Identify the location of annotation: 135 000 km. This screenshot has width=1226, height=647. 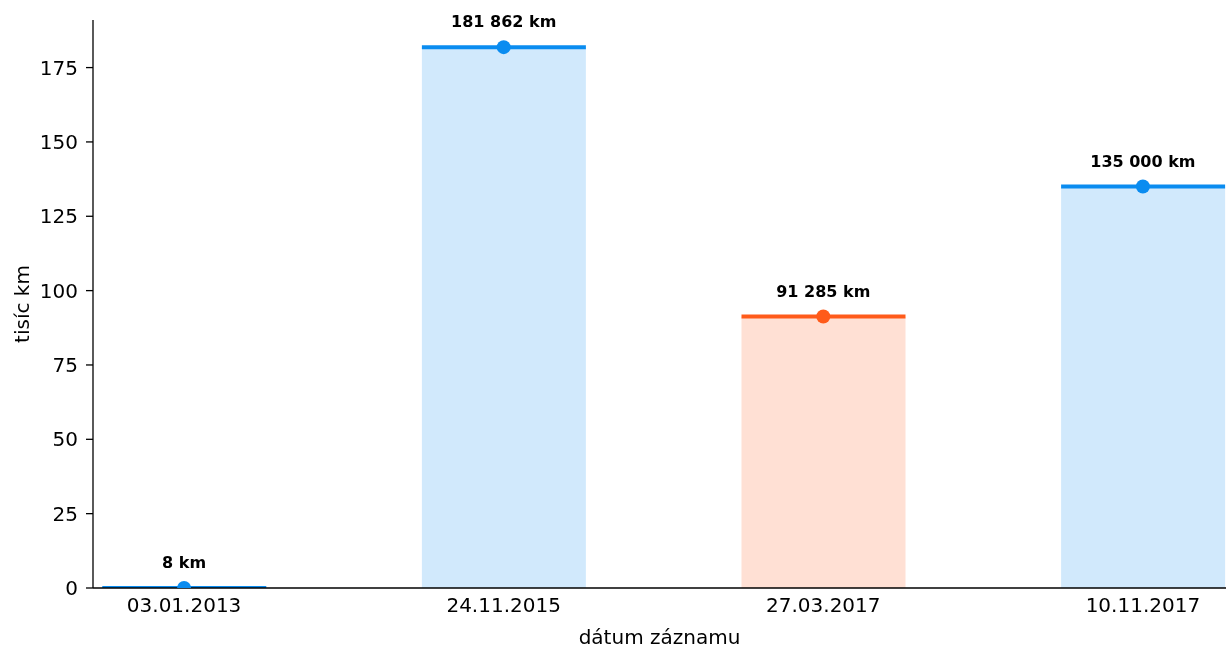
(1143, 161).